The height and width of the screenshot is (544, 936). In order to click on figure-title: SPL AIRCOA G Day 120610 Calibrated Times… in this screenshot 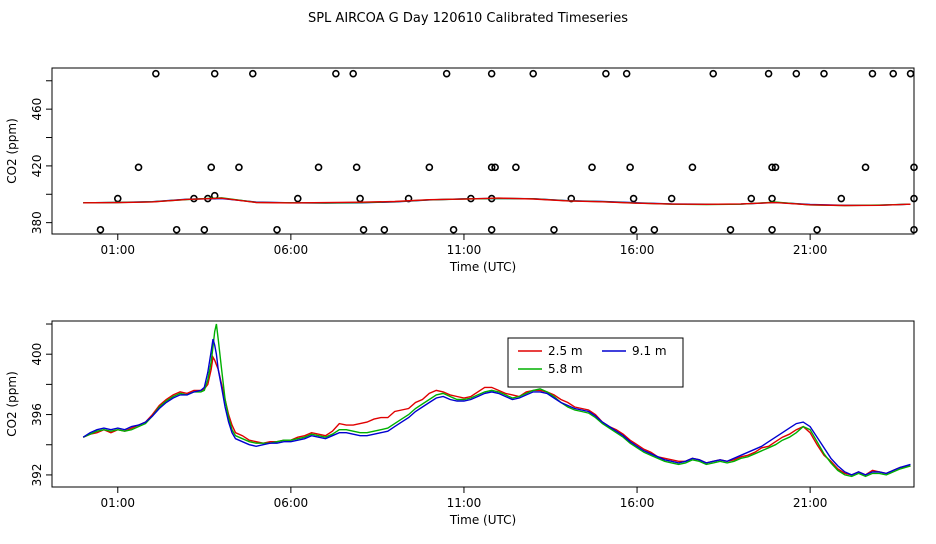, I will do `click(468, 18)`.